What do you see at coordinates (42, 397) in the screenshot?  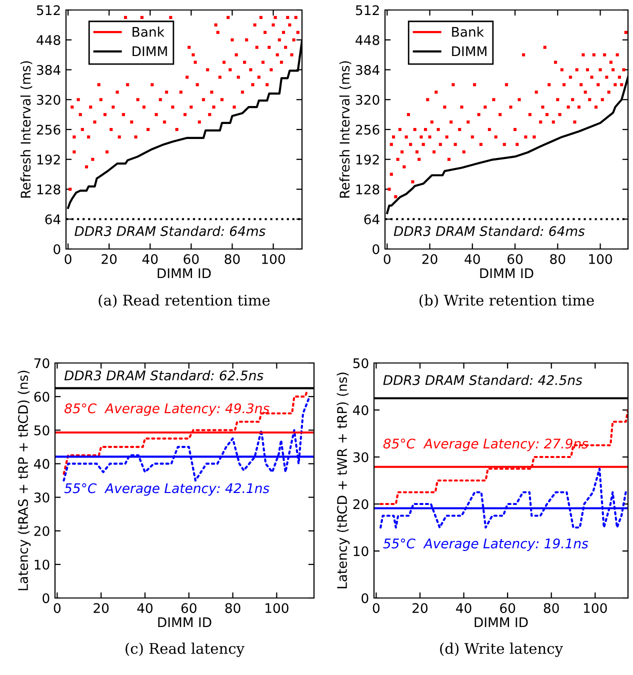 I see `y-tick-label: 60` at bounding box center [42, 397].